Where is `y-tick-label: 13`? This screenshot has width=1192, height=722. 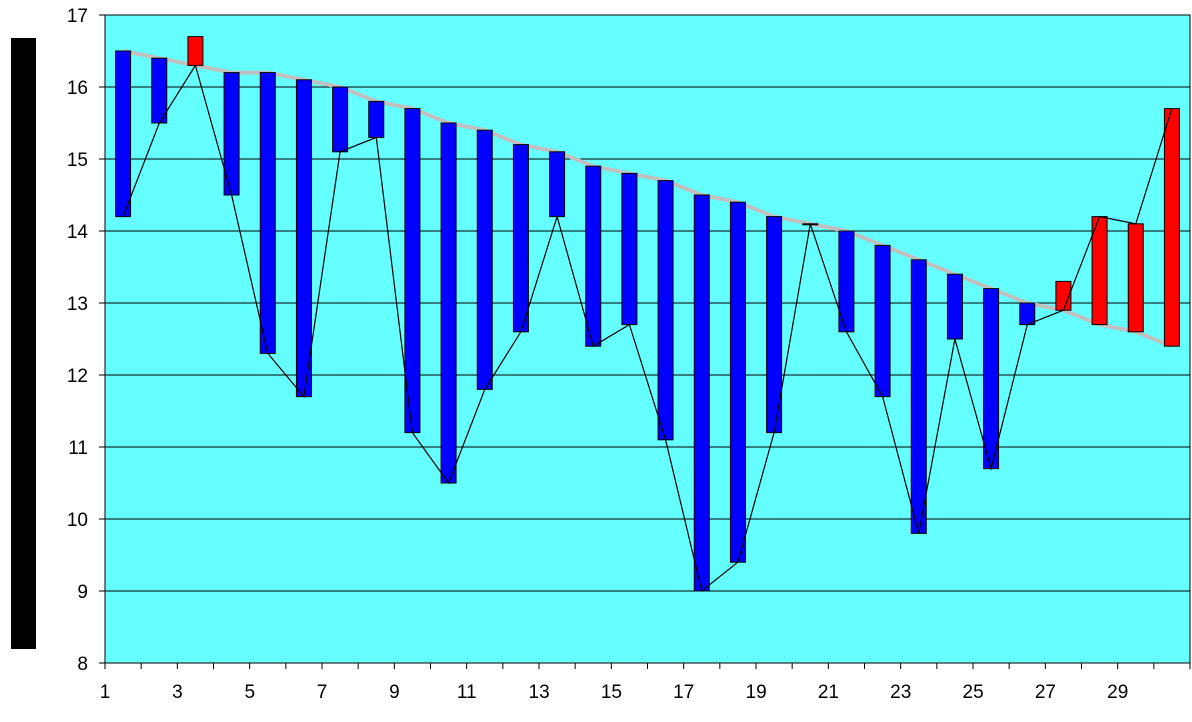 y-tick-label: 13 is located at coordinates (77, 304).